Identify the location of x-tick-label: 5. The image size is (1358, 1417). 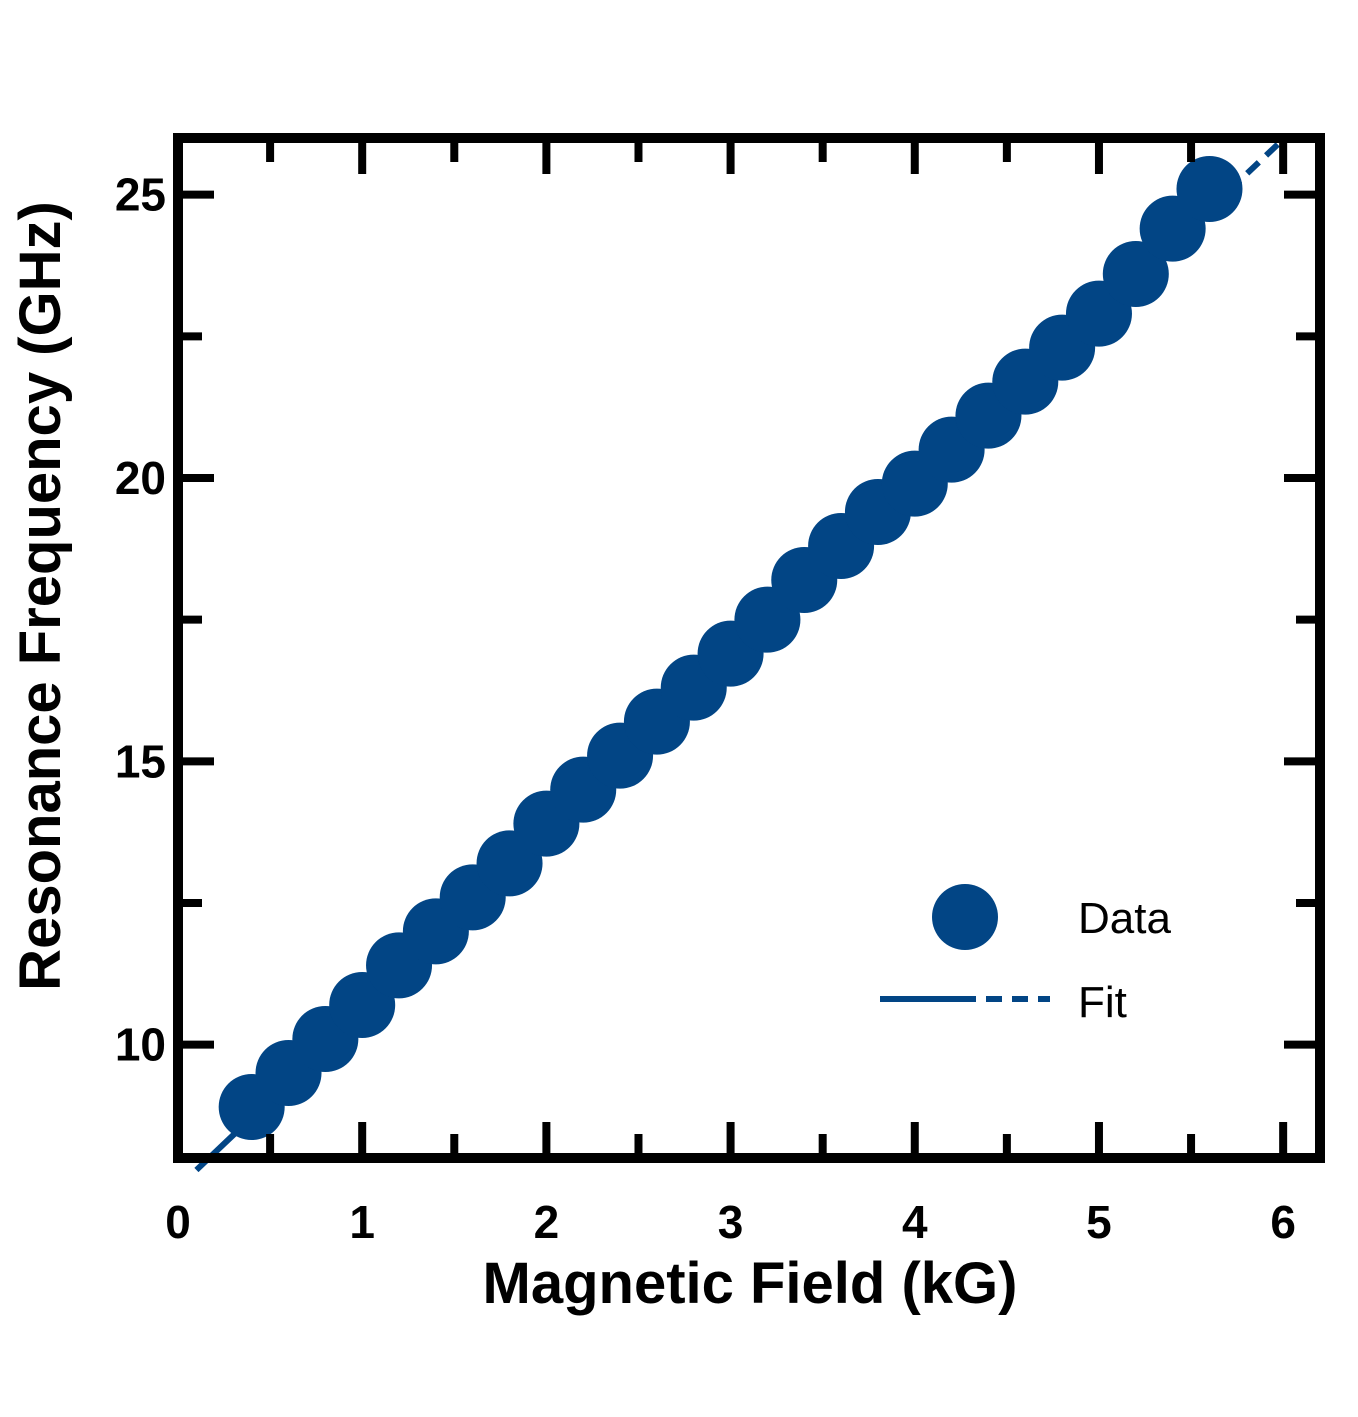
(1099, 1222).